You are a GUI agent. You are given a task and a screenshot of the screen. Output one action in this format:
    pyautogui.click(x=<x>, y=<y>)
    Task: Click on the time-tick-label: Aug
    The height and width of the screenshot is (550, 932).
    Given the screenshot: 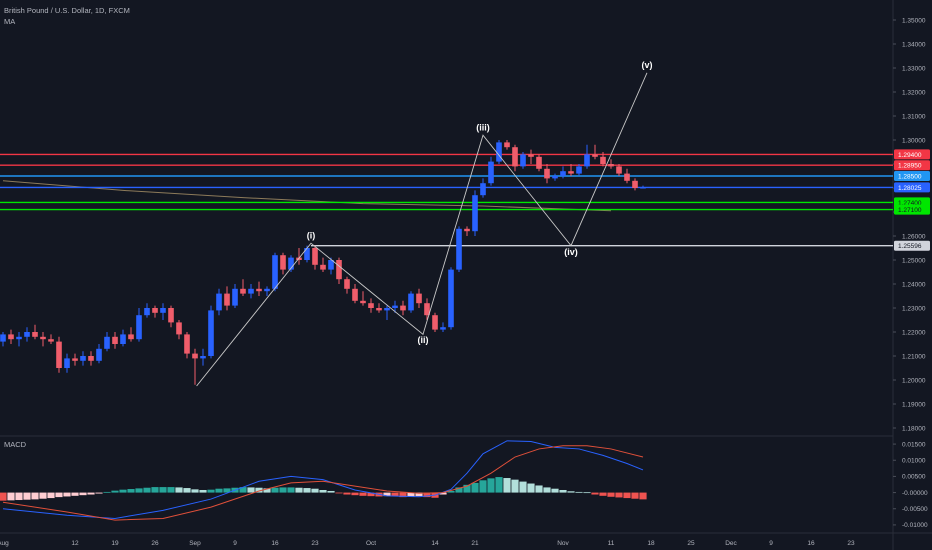 What is the action you would take?
    pyautogui.click(x=4, y=543)
    